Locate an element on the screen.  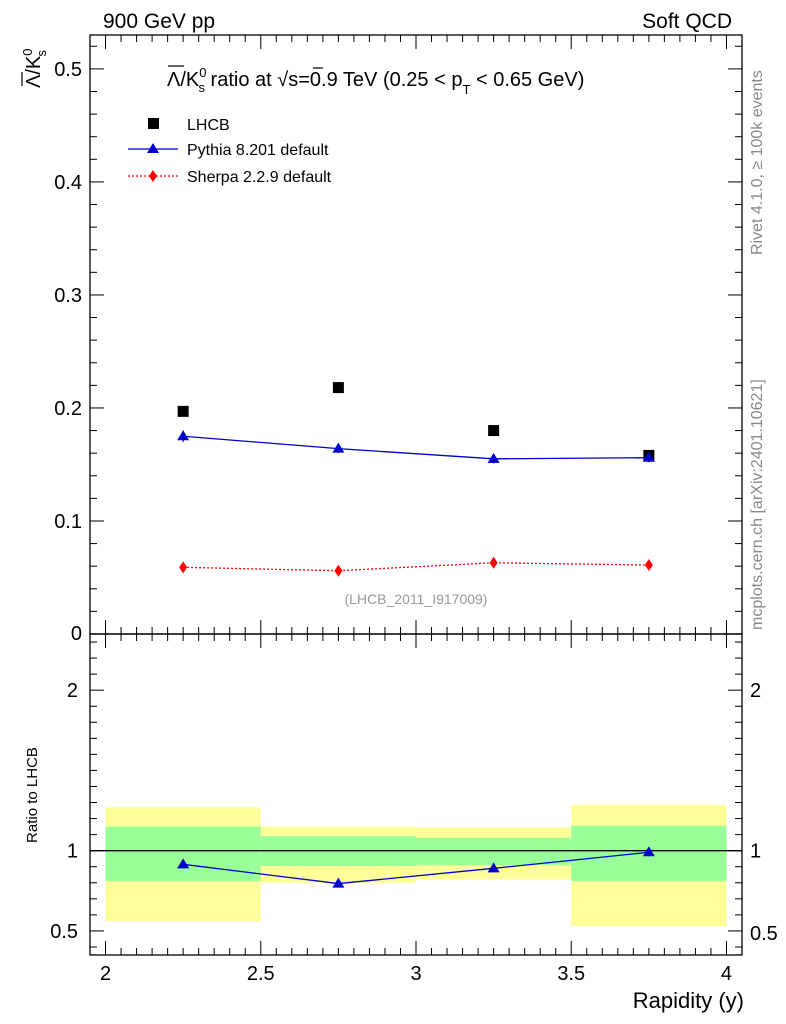
ratio-y-tick-label-right: 2 is located at coordinates (755, 691).